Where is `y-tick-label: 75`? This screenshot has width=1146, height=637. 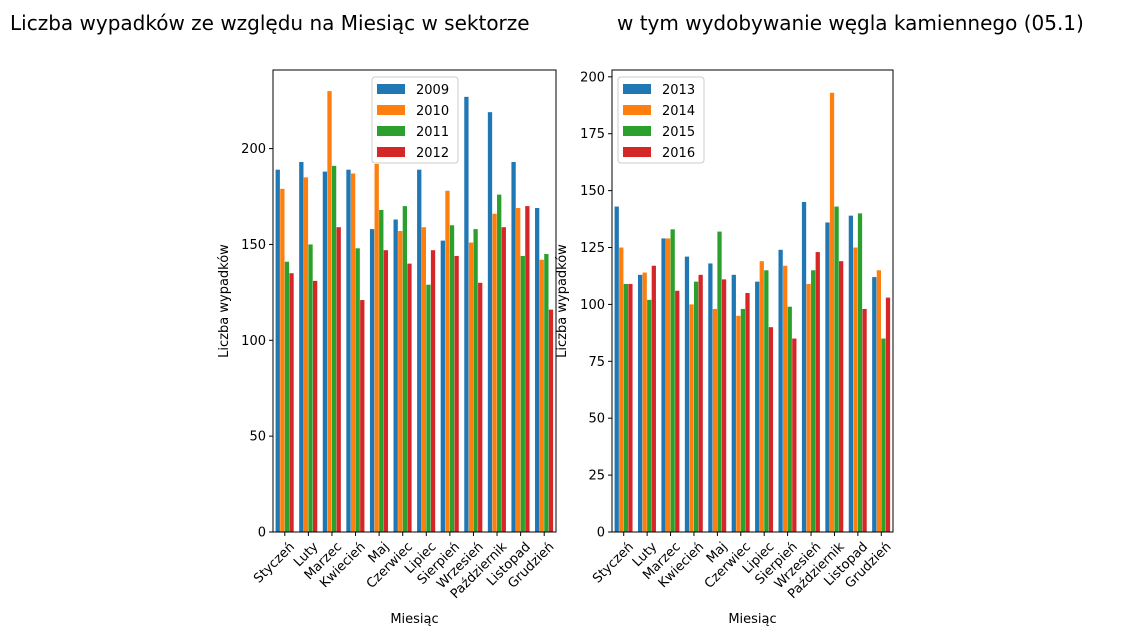
y-tick-label: 75 is located at coordinates (596, 362).